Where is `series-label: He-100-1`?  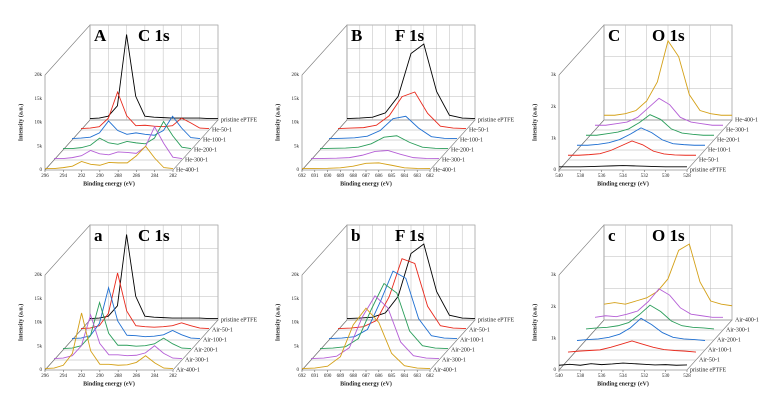 series-label: He-100-1 is located at coordinates (719, 150).